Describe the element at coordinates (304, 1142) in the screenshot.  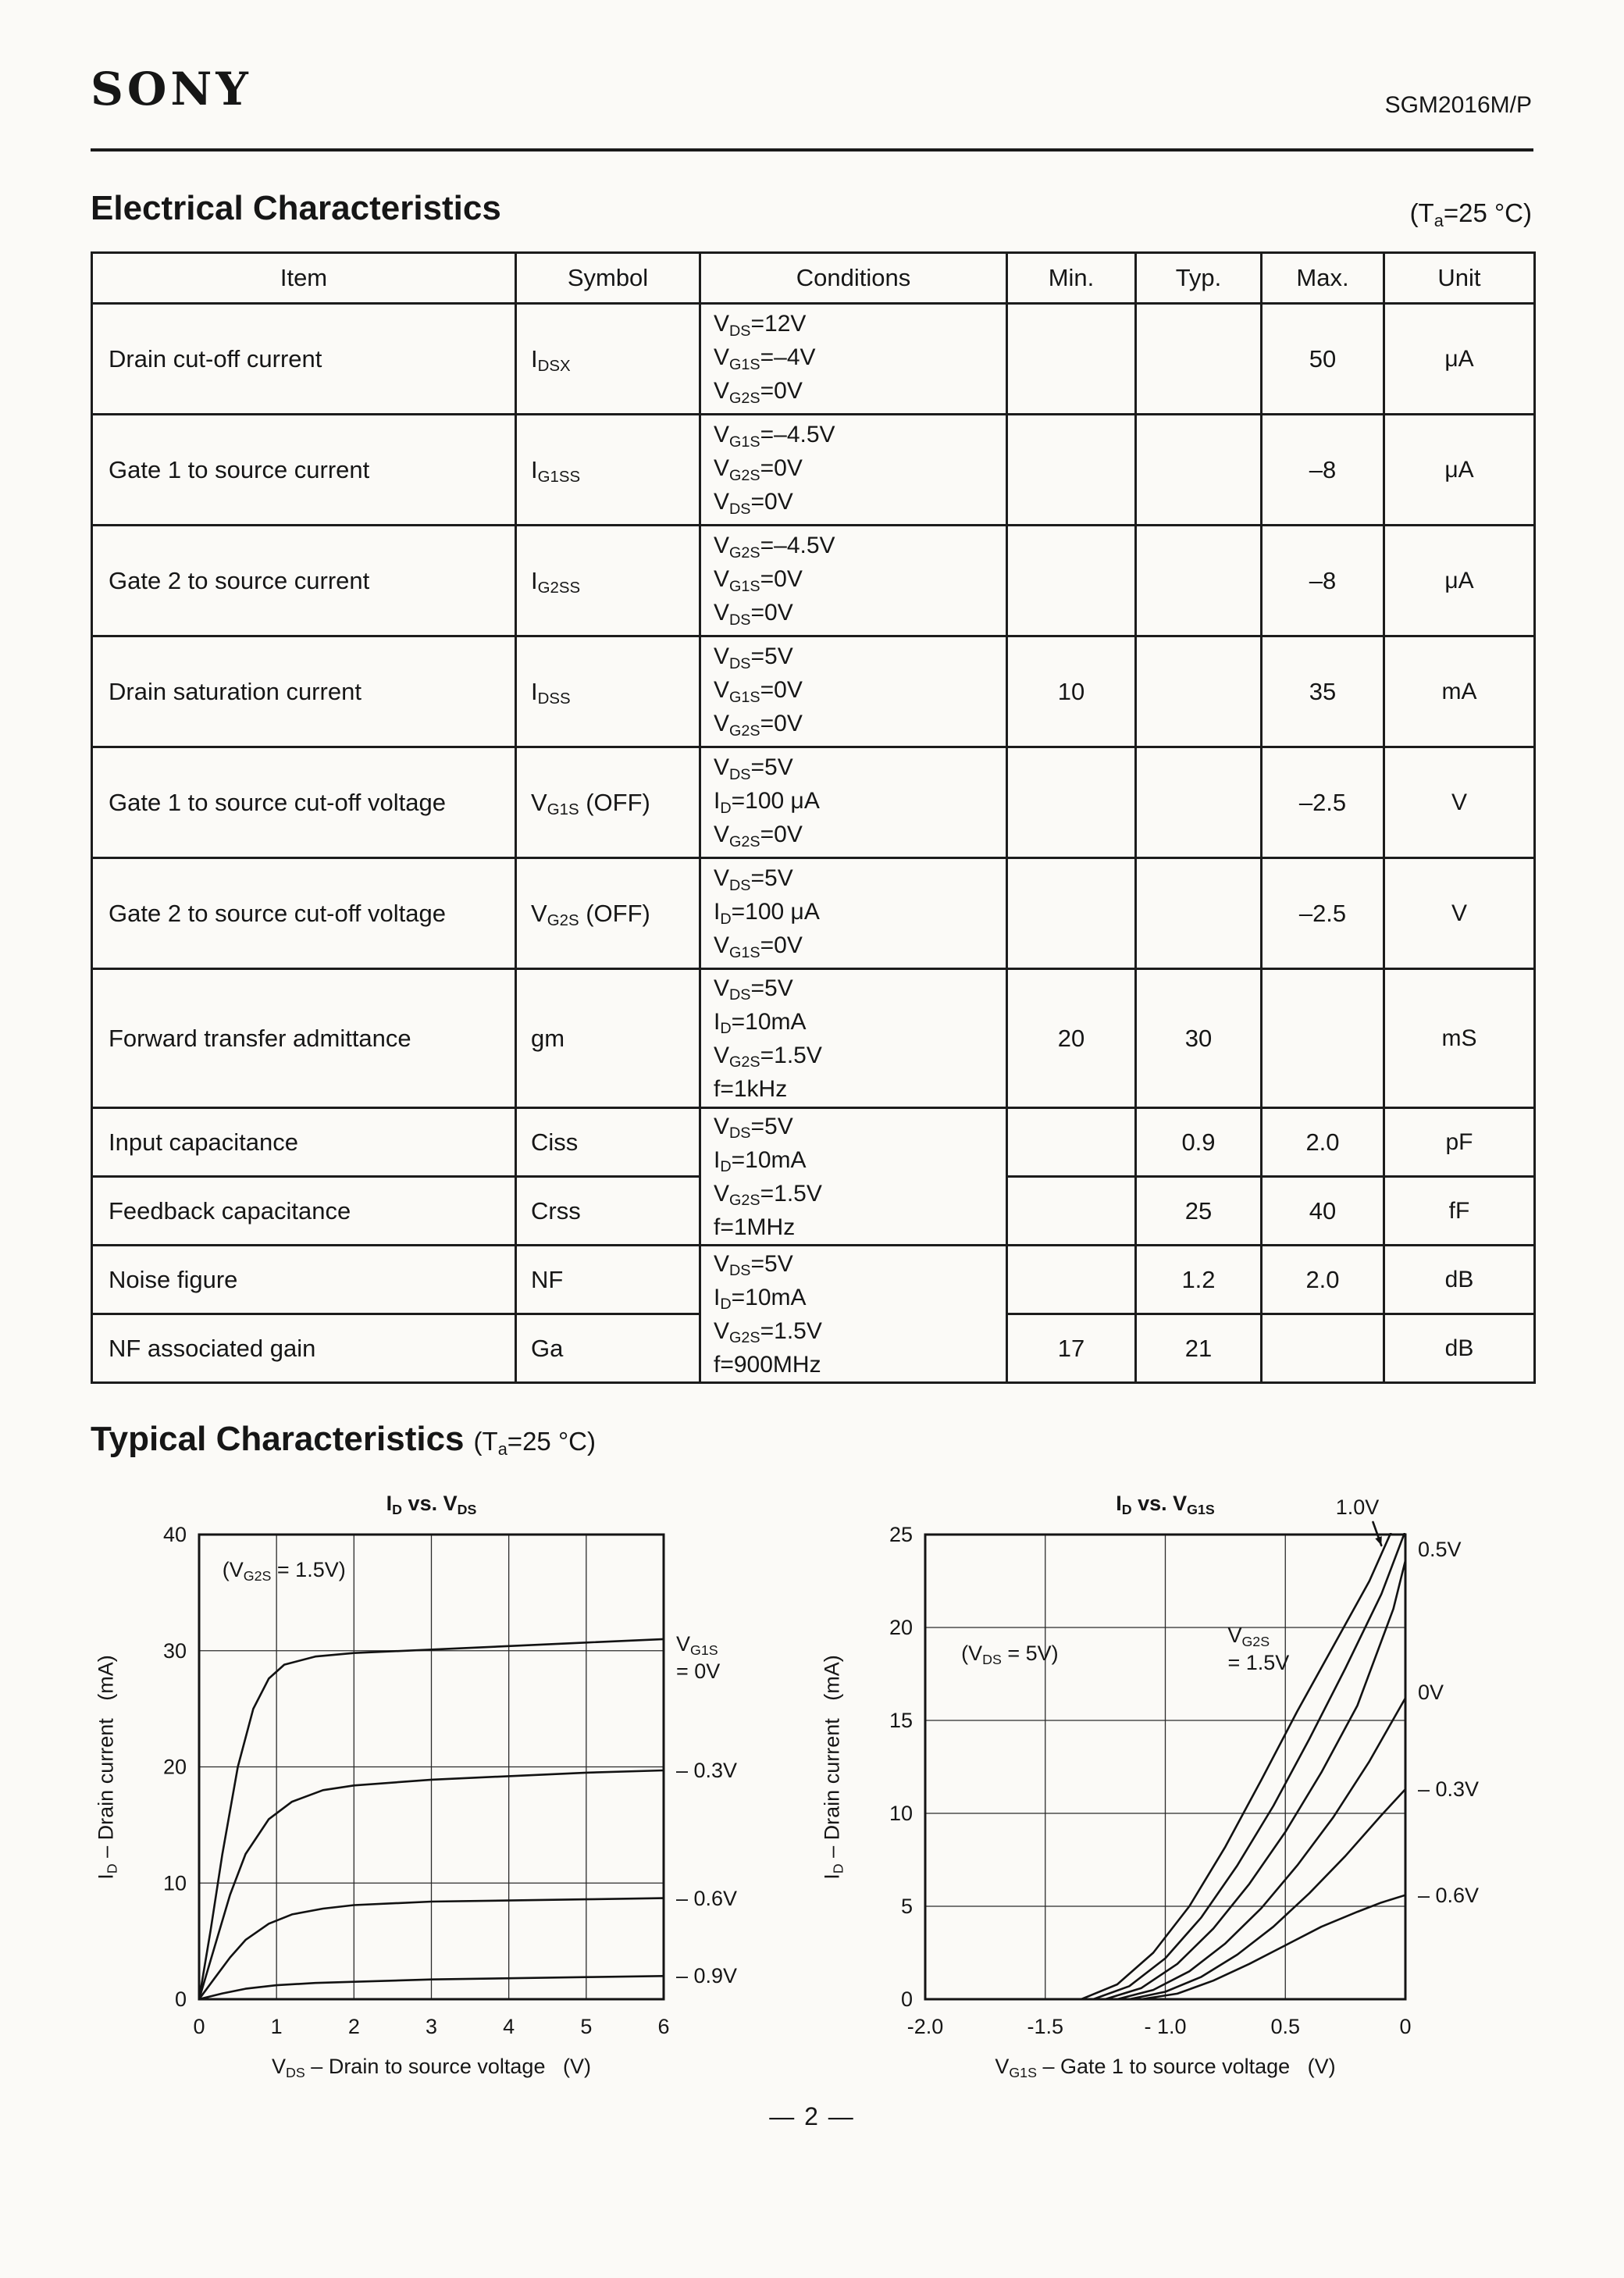
I see `cell-item: Input capacitance` at that location.